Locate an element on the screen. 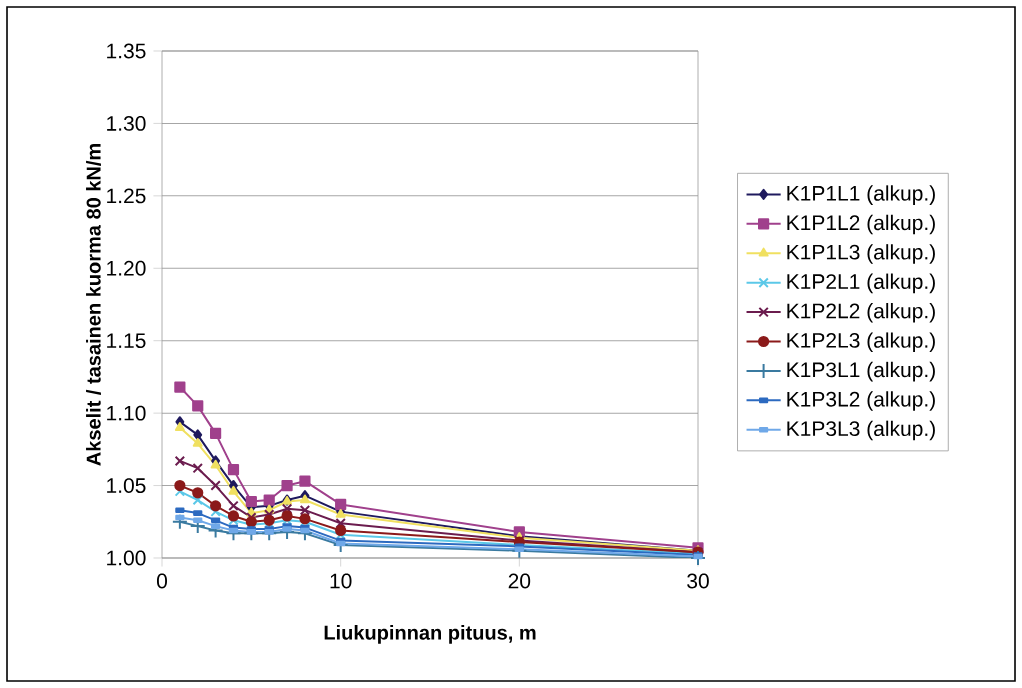  y-tick-label: 1.25 is located at coordinates (126, 196).